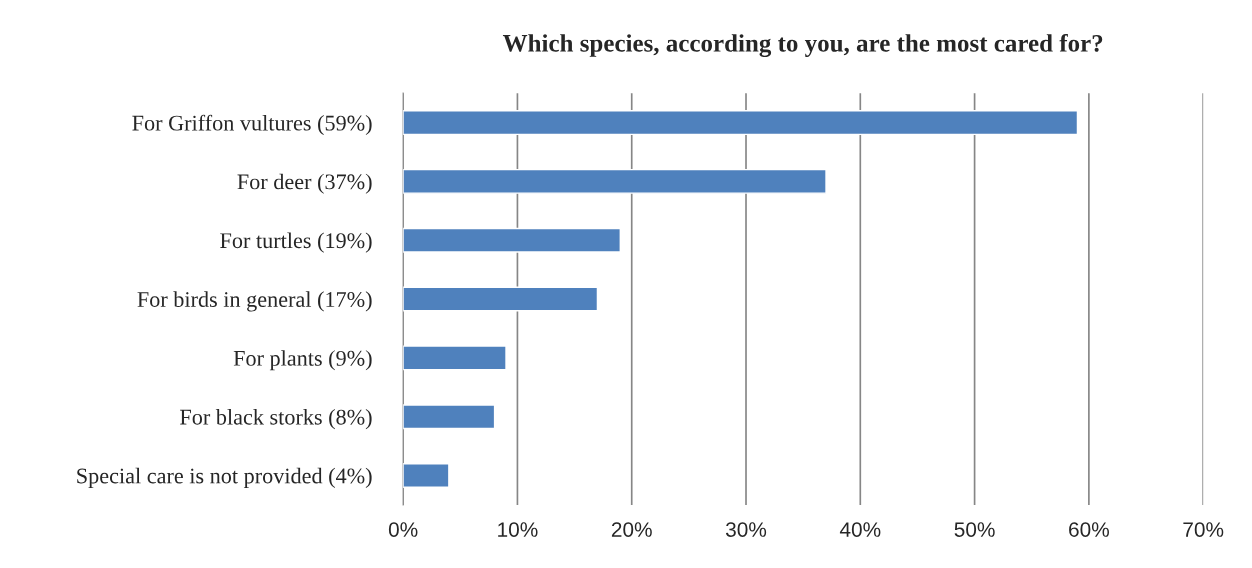 Image resolution: width=1252 pixels, height=568 pixels. Describe the element at coordinates (860, 529) in the screenshot. I see `x-tick-label: 40%` at that location.